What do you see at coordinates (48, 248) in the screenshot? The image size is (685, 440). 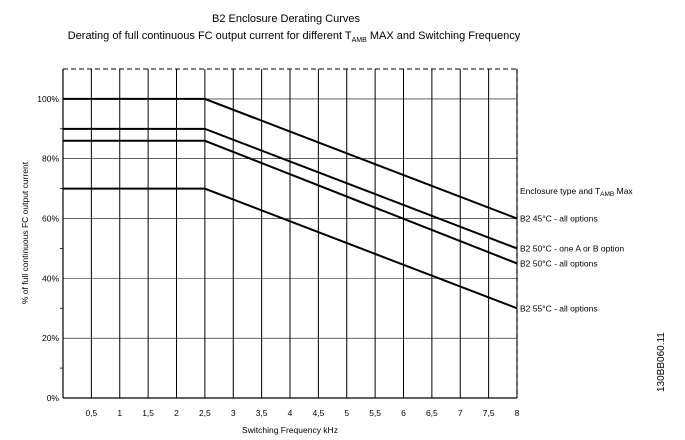 I see `y-tick-labels: 0% 20% 40% 60% 80% 100%` at bounding box center [48, 248].